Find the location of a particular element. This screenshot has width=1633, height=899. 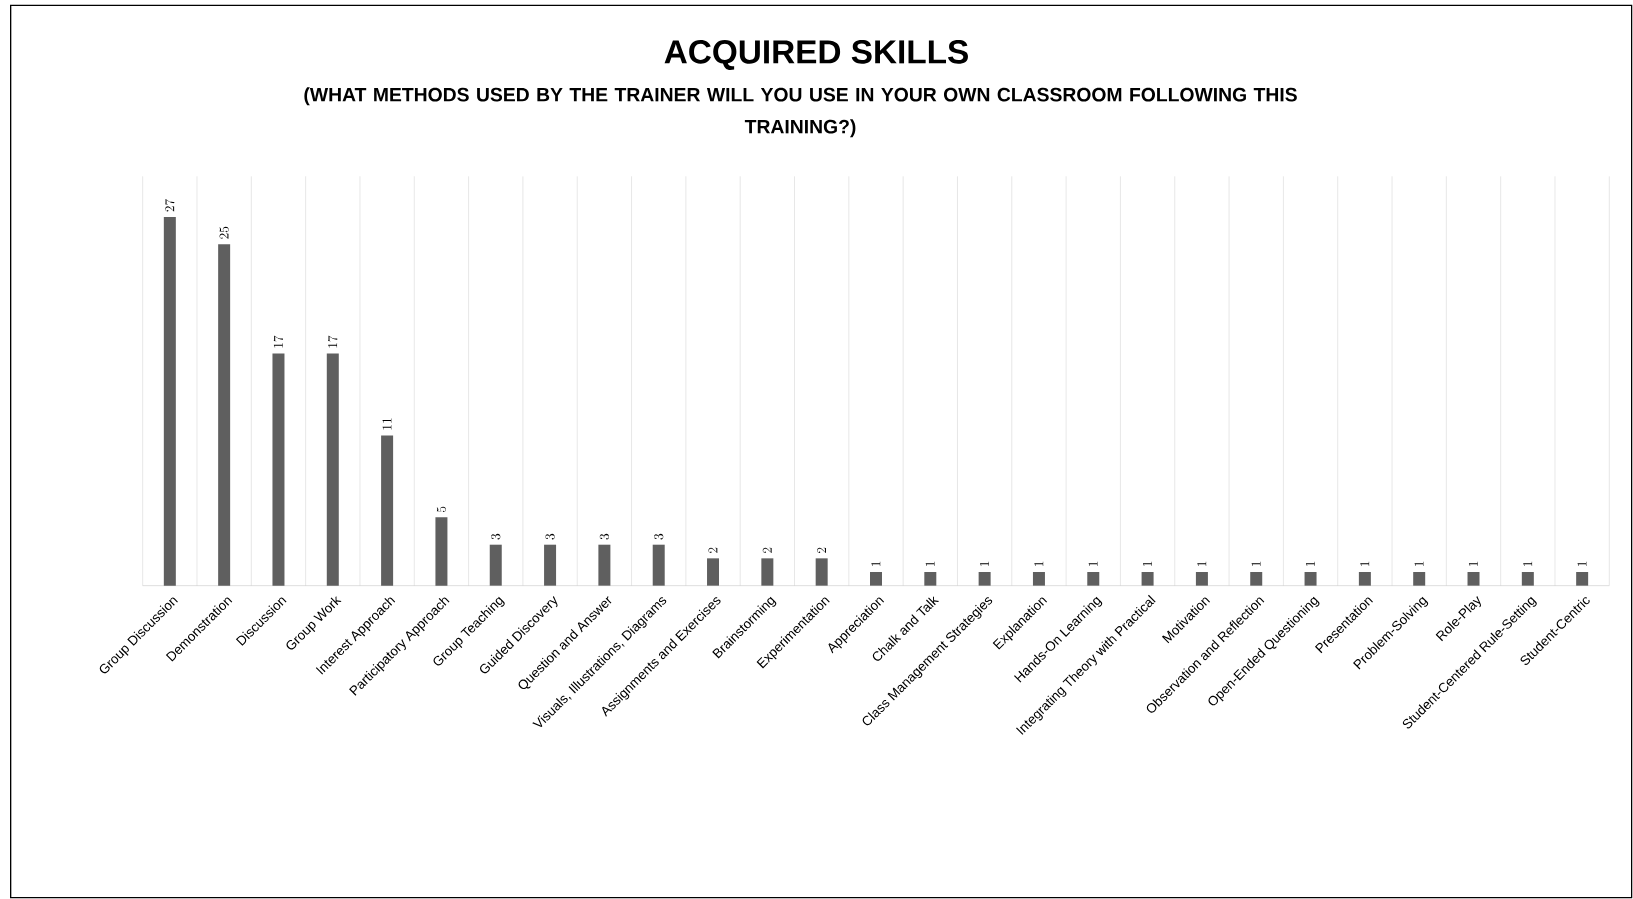

data-label: 27 is located at coordinates (170, 205).